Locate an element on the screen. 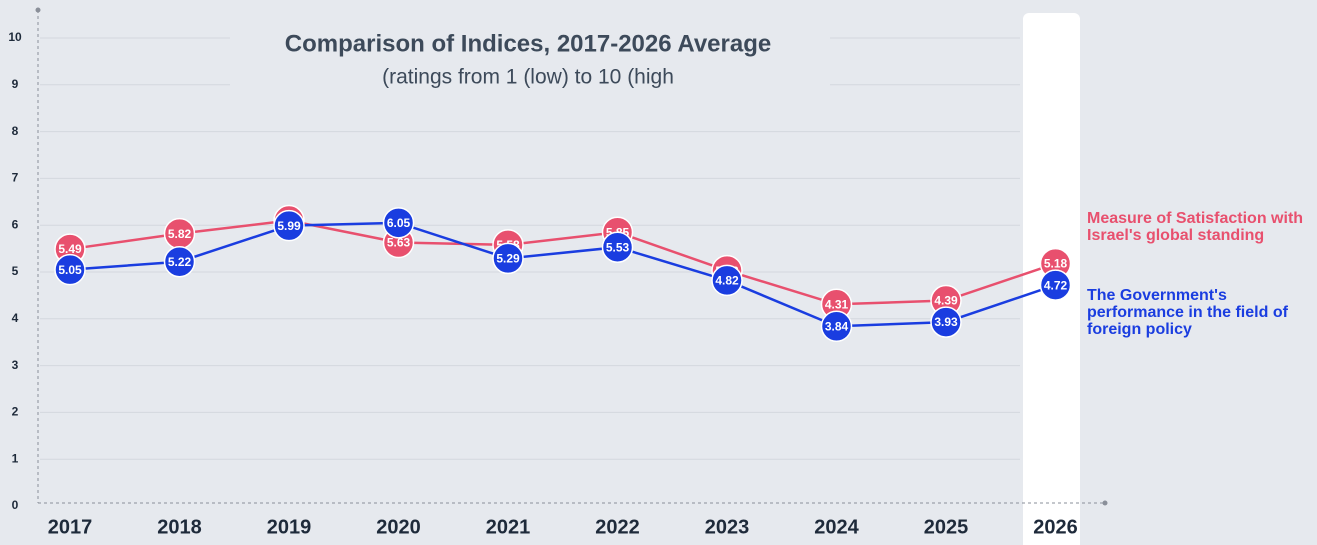 The image size is (1317, 545). data-label: 5.18 is located at coordinates (1056, 264).